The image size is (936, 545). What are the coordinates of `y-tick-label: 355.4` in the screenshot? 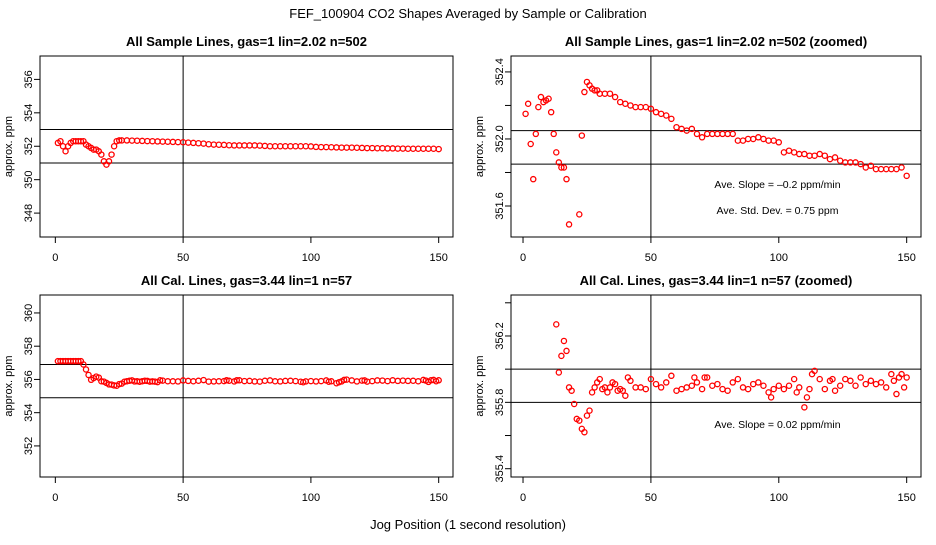 It's located at (500, 469).